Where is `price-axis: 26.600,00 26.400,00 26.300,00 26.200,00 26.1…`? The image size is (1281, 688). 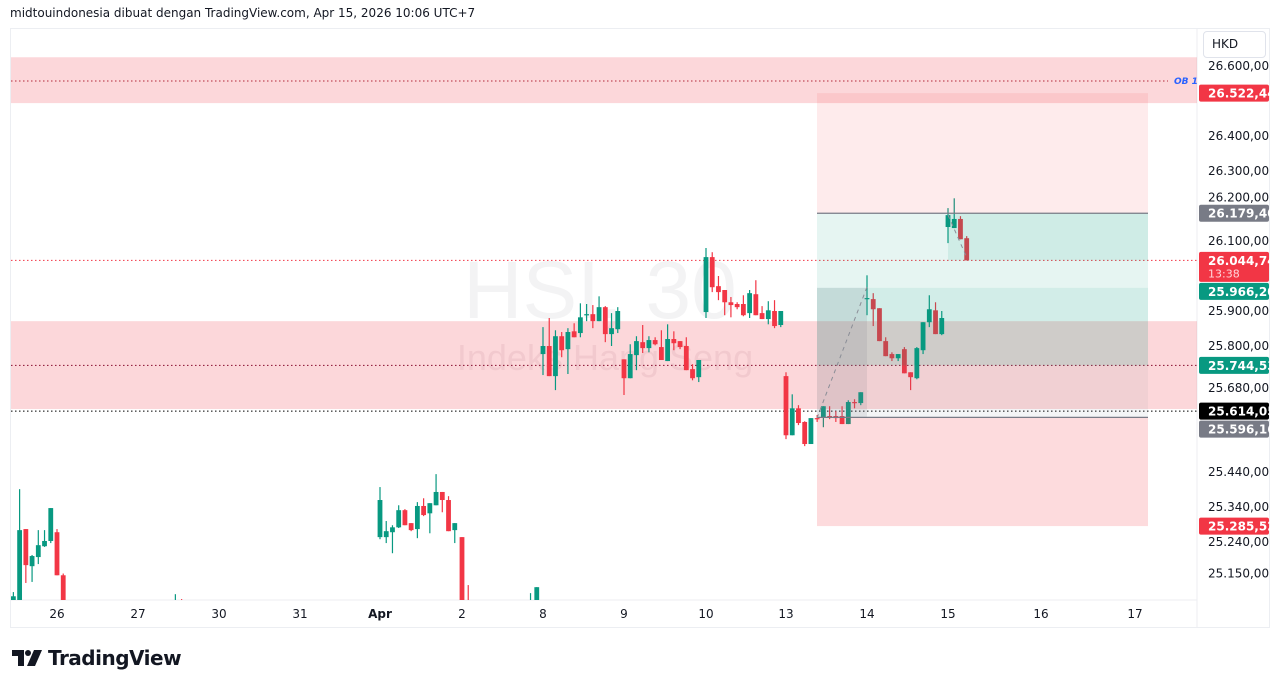 price-axis: 26.600,00 26.400,00 26.300,00 26.200,00 26.1… is located at coordinates (1238, 320).